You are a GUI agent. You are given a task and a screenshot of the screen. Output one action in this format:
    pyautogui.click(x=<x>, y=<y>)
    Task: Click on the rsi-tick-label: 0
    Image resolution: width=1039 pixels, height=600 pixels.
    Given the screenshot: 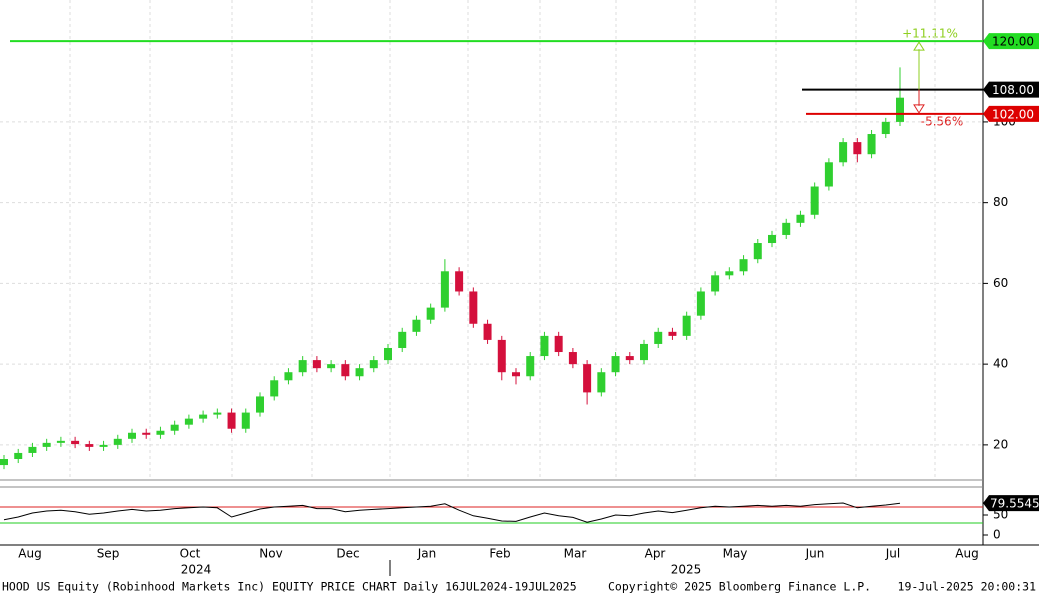 What is the action you would take?
    pyautogui.click(x=997, y=535)
    